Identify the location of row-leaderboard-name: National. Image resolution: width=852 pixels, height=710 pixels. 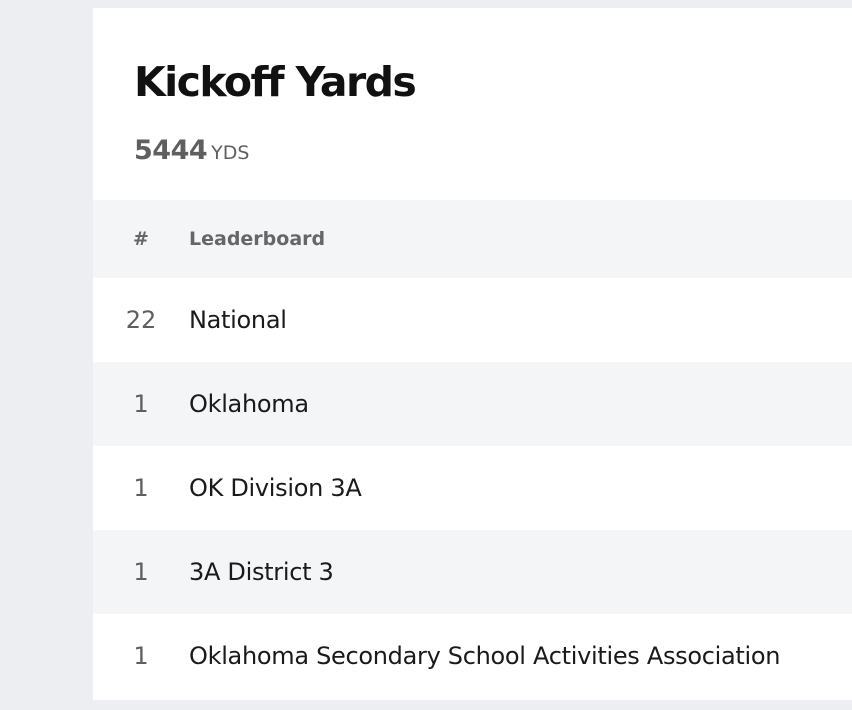
(238, 320).